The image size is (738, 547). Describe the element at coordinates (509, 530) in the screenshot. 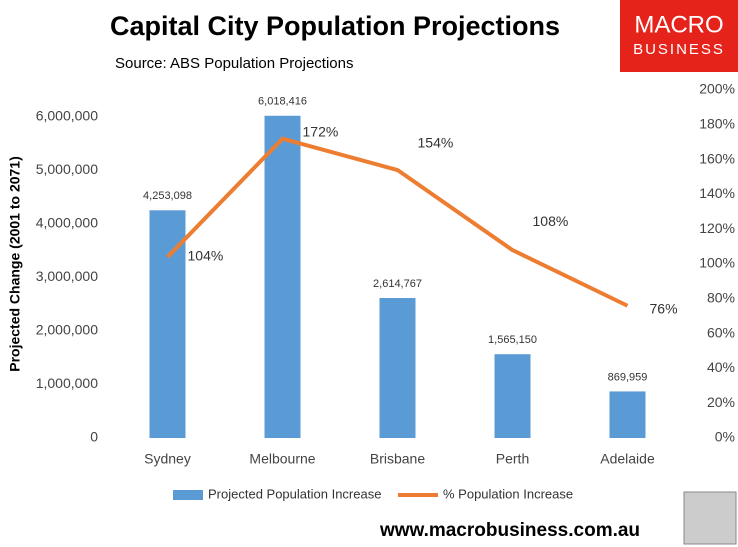

I see `footer-url: www.macrobusiness.com.au` at that location.